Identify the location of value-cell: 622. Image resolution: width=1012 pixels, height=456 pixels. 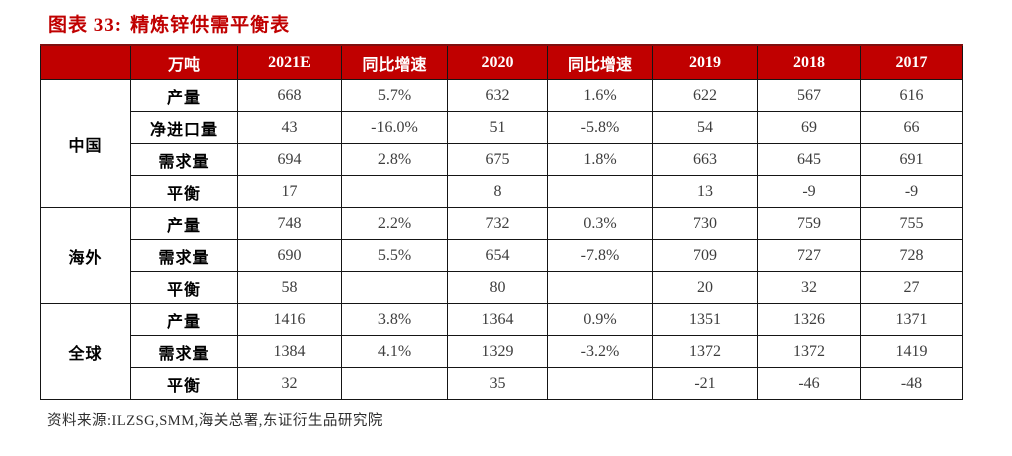
(705, 95).